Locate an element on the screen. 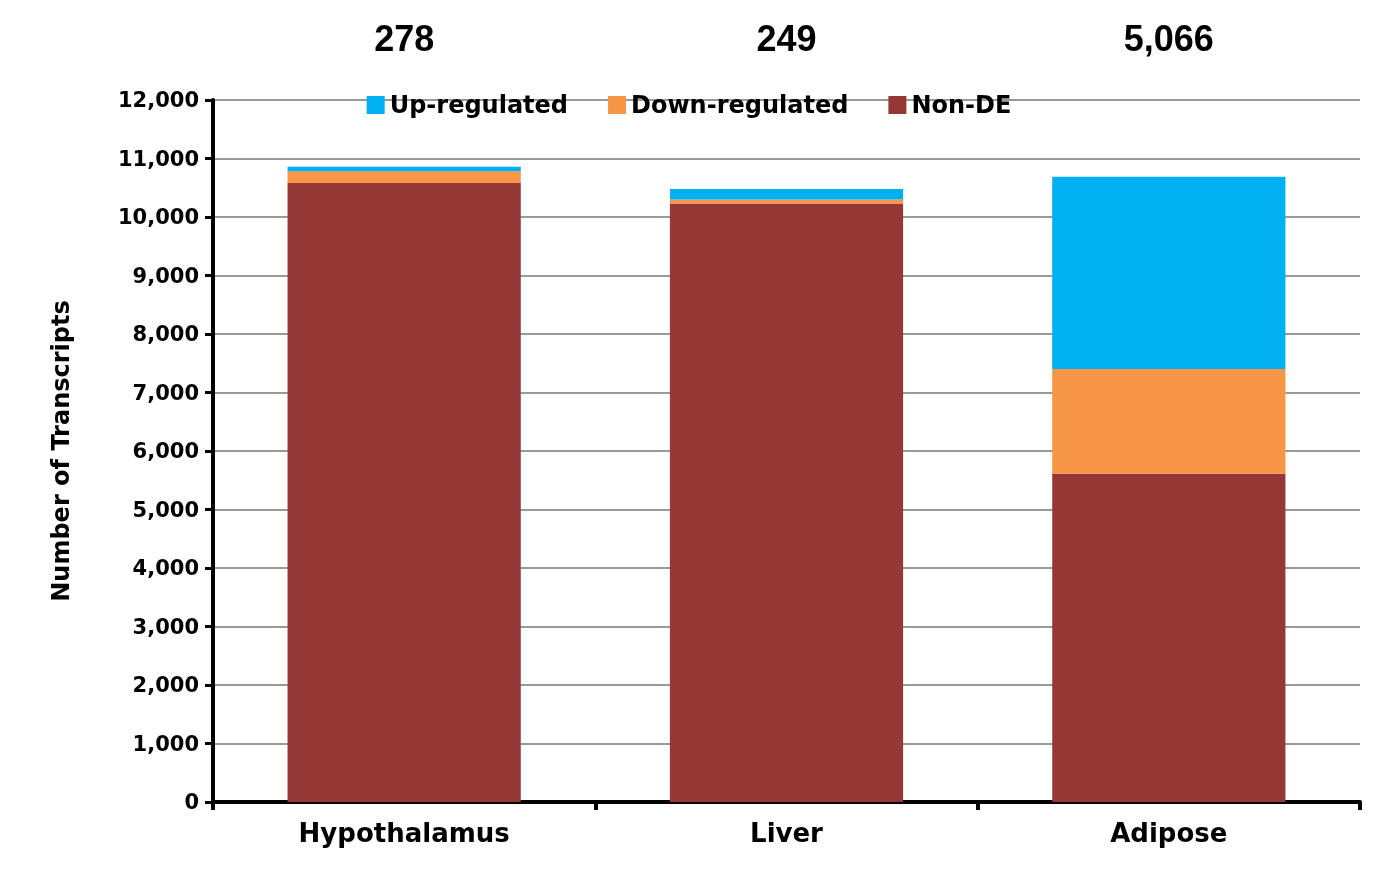 The image size is (1378, 890). y-tick-label: 3,000 is located at coordinates (165, 626).